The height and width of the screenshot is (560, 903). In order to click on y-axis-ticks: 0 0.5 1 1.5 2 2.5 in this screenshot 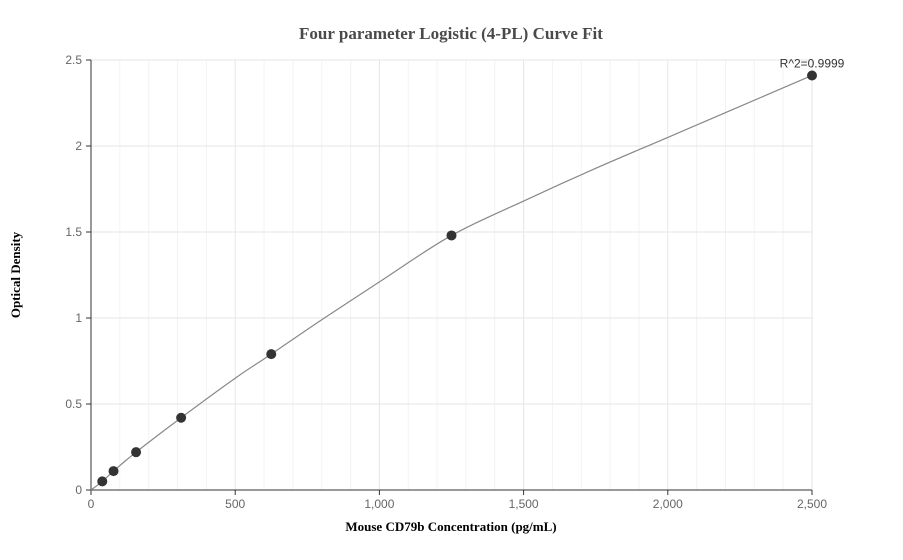, I will do `click(78, 275)`.